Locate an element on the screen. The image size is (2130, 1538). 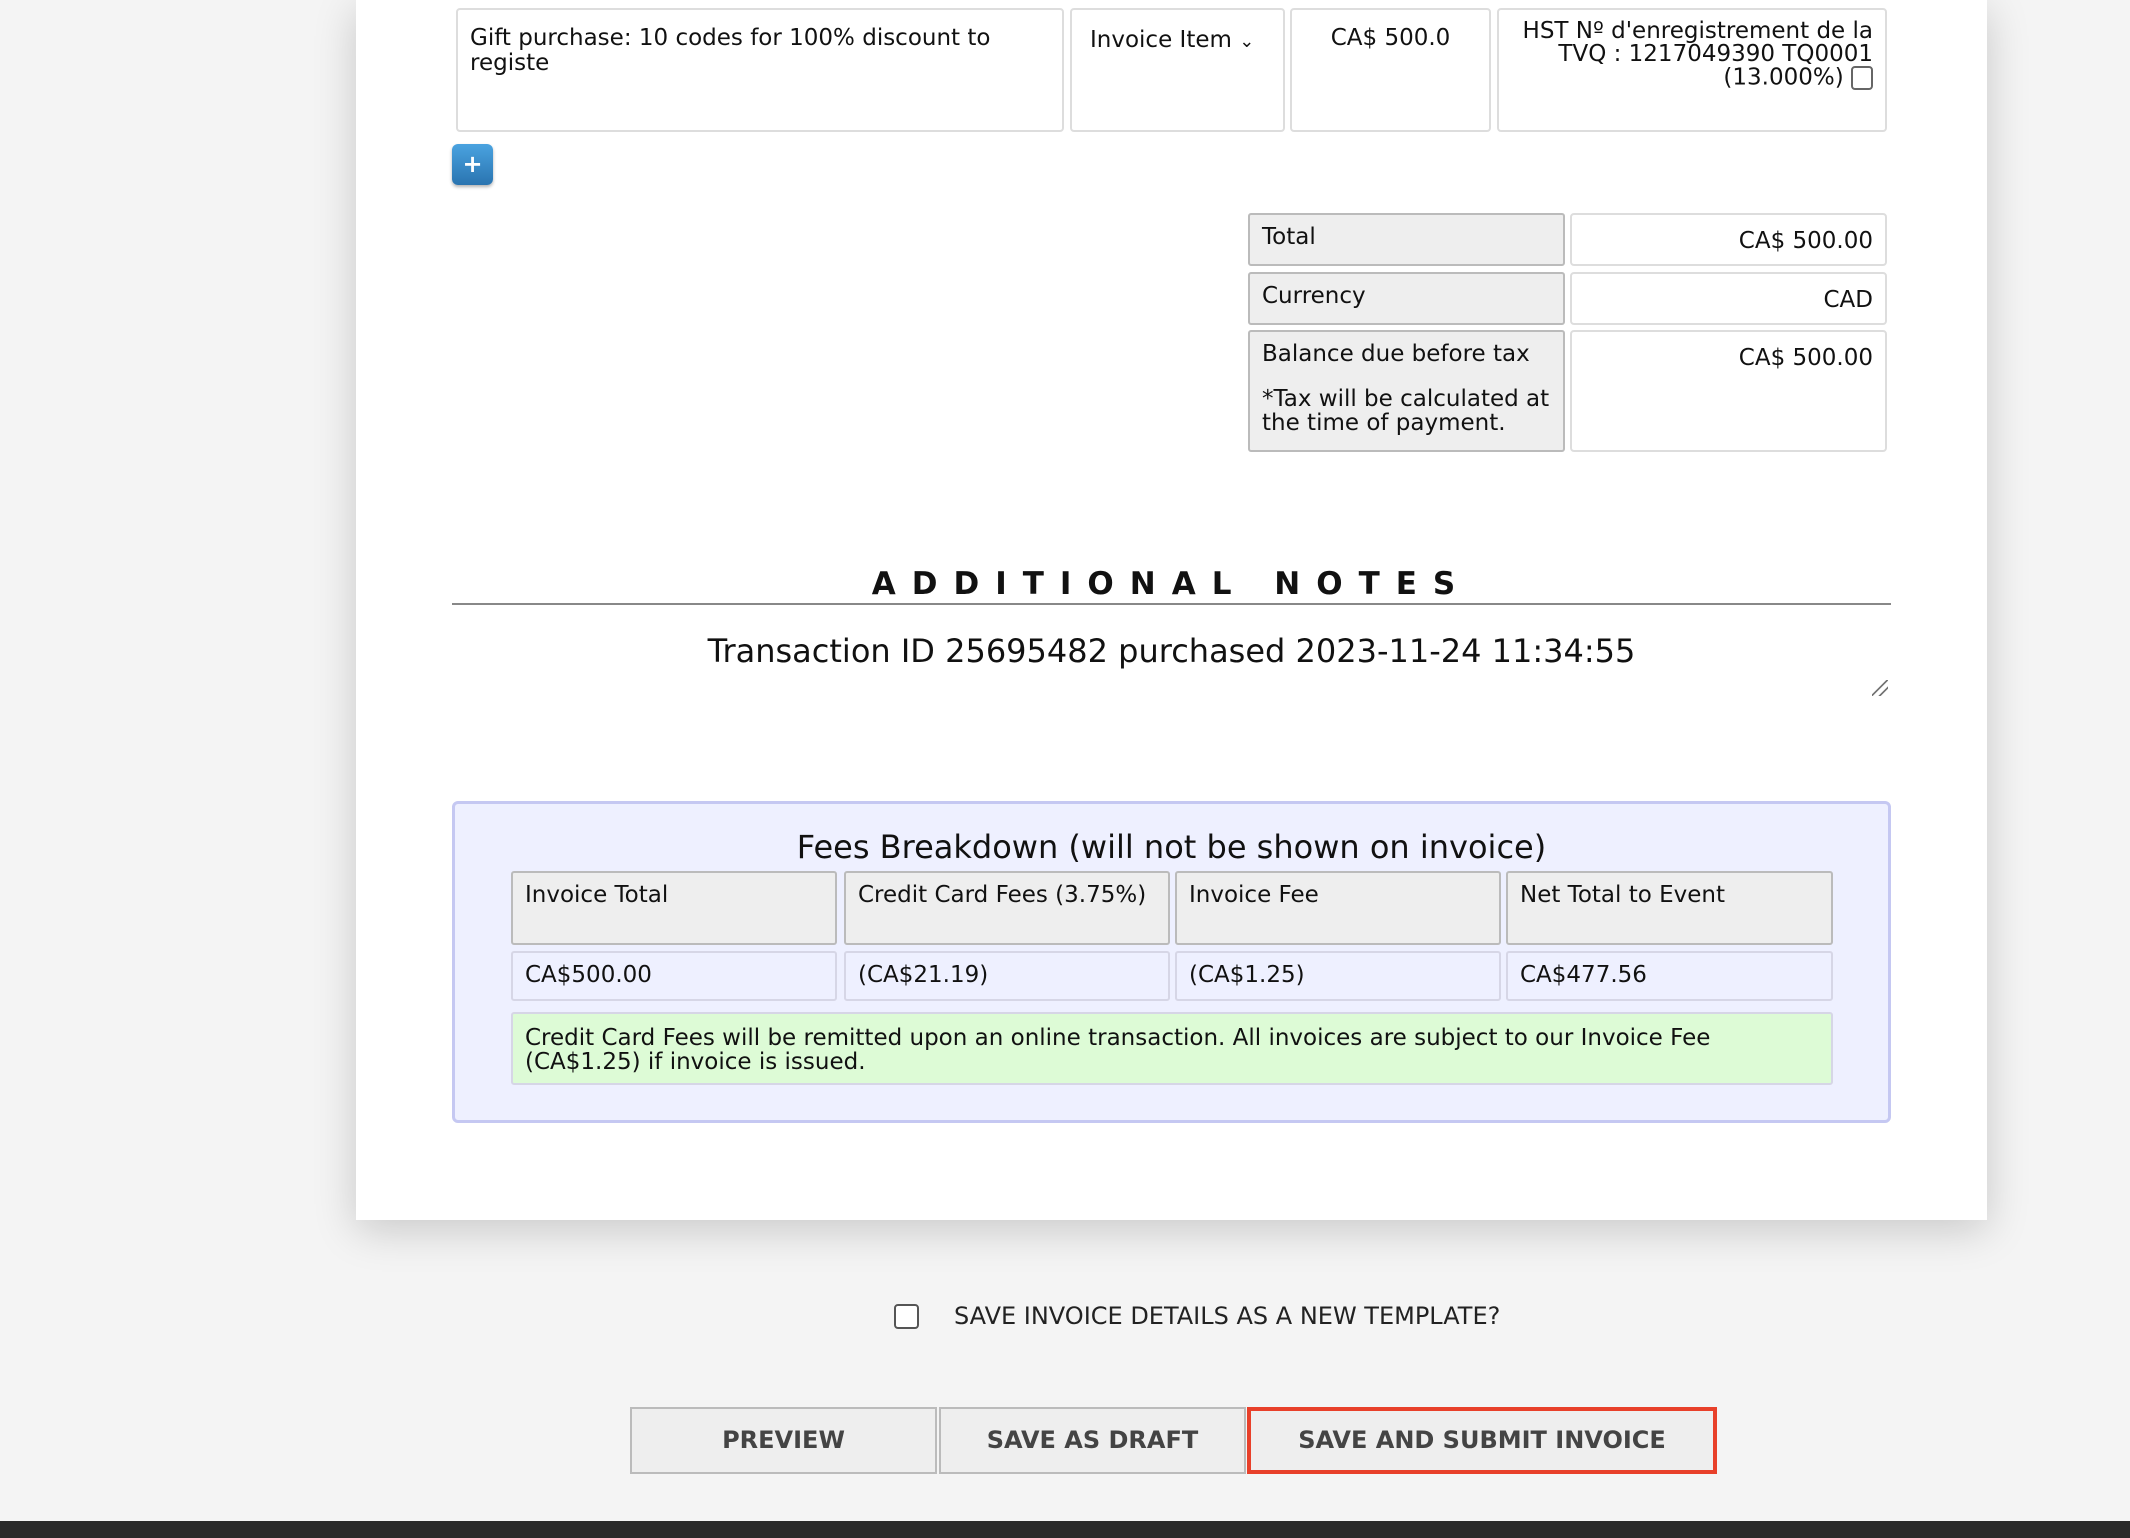
save-template-label: SAVE INVOICE DETAILS AS A NEW TEMPLATE? is located at coordinates (1227, 1316).